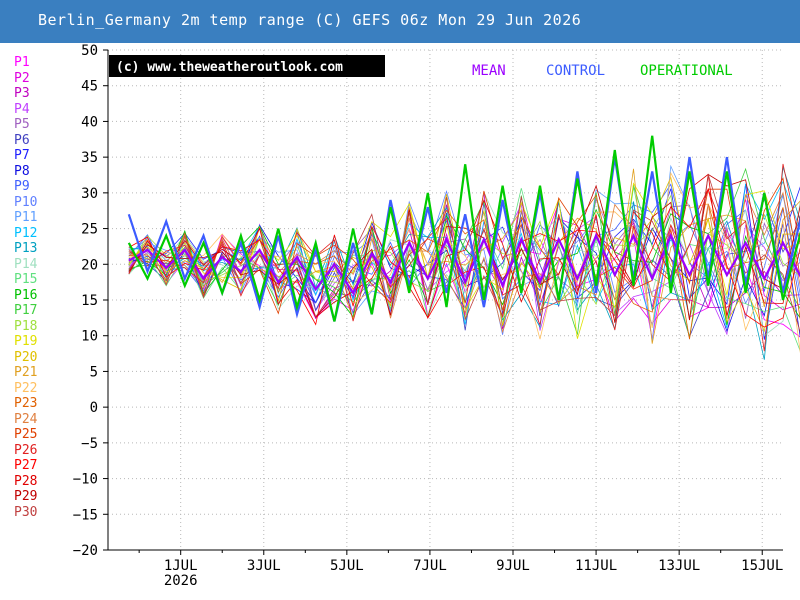  What do you see at coordinates (89, 444) in the screenshot?
I see `y-tick-label: −5` at bounding box center [89, 444].